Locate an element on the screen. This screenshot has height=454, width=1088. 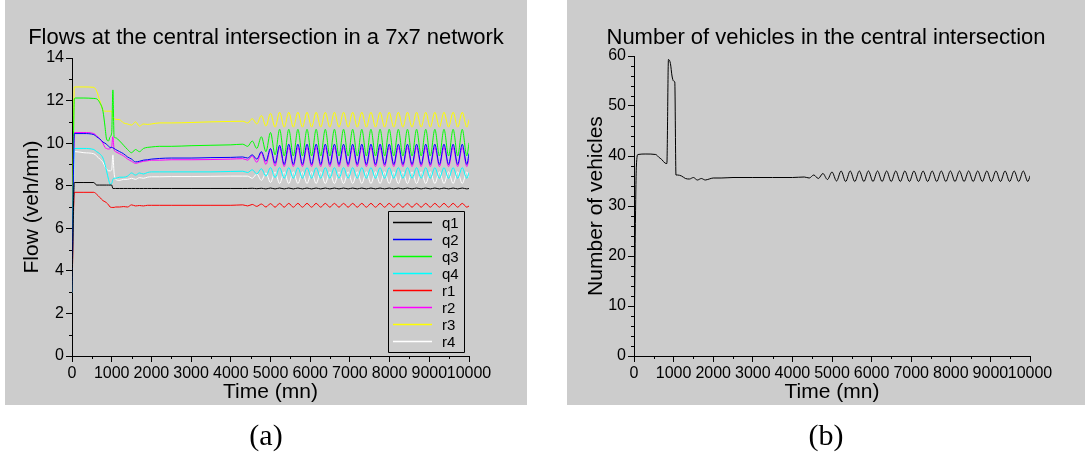
y-tick-label: 30 is located at coordinates (617, 205).